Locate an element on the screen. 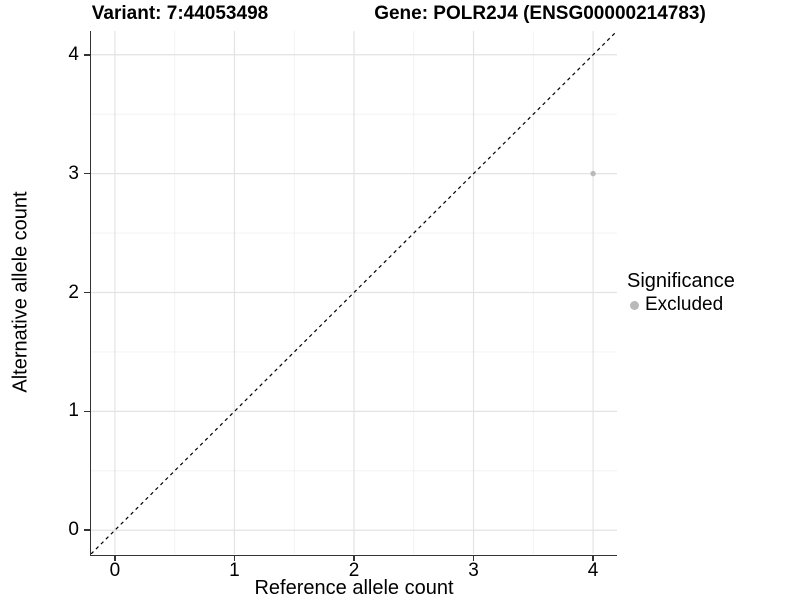 The image size is (800, 600). x-axis-title: Reference allele count is located at coordinates (354, 588).